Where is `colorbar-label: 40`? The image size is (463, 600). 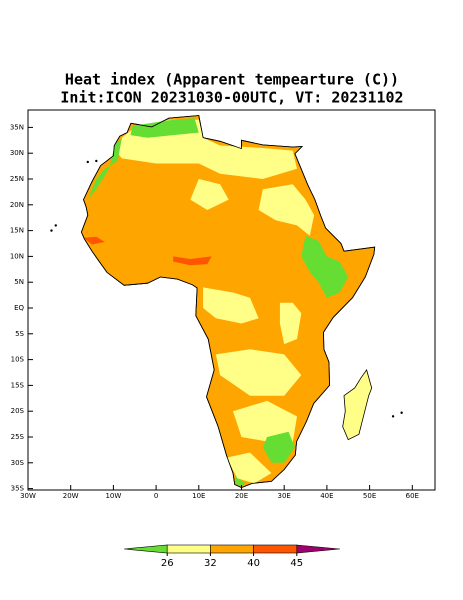 colorbar-label: 40 is located at coordinates (253, 563).